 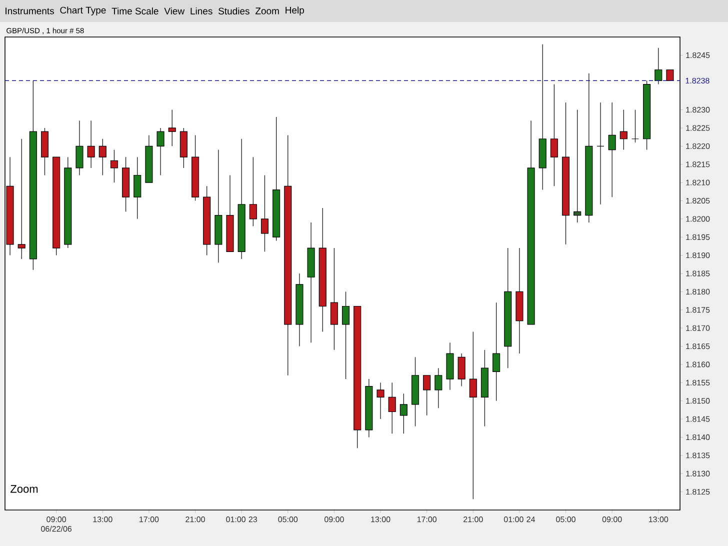 I want to click on text: Instruments, so click(x=30, y=11).